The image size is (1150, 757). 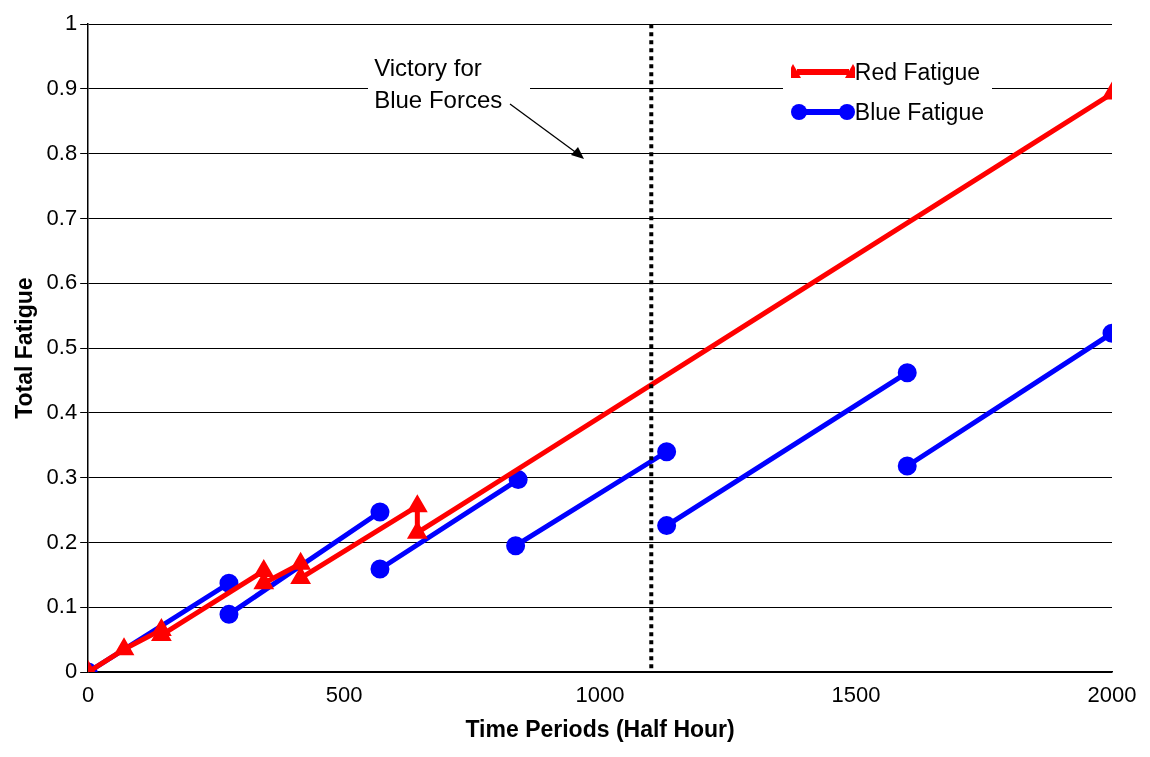 What do you see at coordinates (917, 72) in the screenshot?
I see `legend-label: Red Fatigue` at bounding box center [917, 72].